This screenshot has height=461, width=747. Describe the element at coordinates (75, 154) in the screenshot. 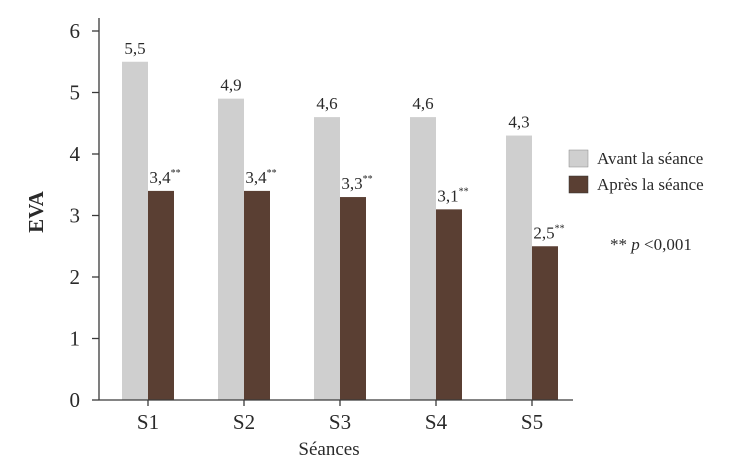

I see `y-tick-label: 4` at that location.